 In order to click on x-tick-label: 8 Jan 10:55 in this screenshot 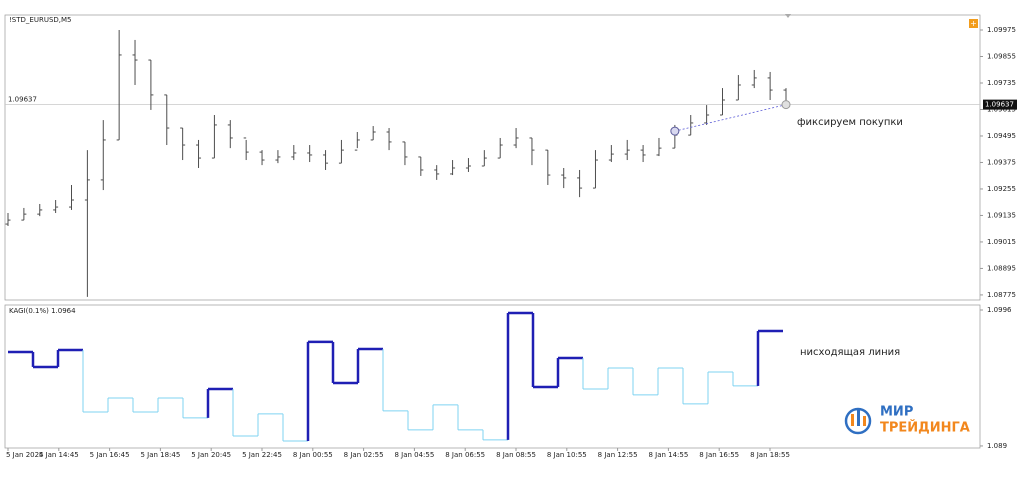, I will do `click(567, 455)`.